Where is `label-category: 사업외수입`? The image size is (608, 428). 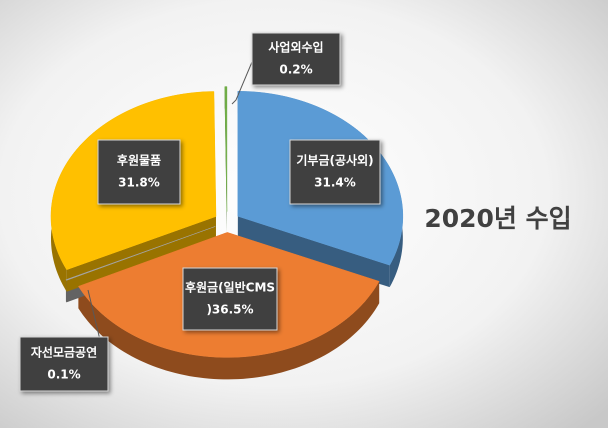 label-category: 사업외수입 is located at coordinates (295, 47).